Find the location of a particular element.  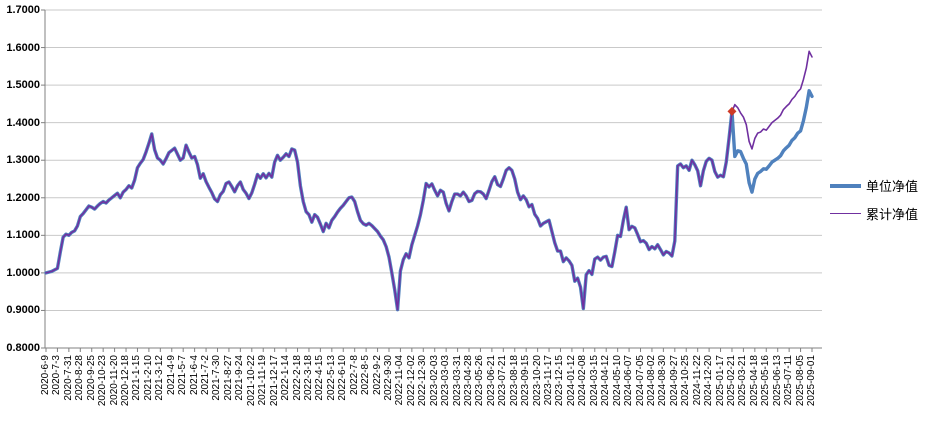

x-axis-label: 2021-3-12 is located at coordinates (160, 378).